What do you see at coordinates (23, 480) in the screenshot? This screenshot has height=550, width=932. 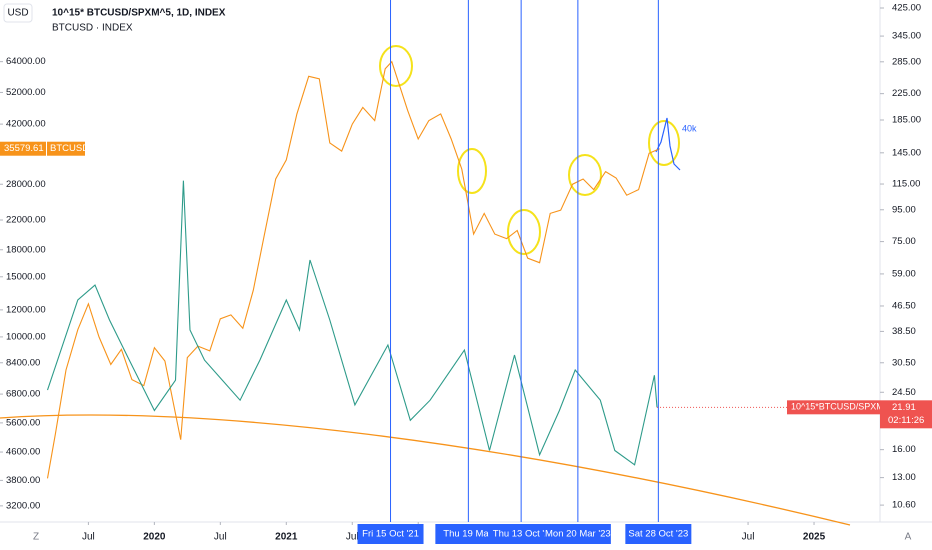 I see `y-tick-label: 3800.00` at bounding box center [23, 480].